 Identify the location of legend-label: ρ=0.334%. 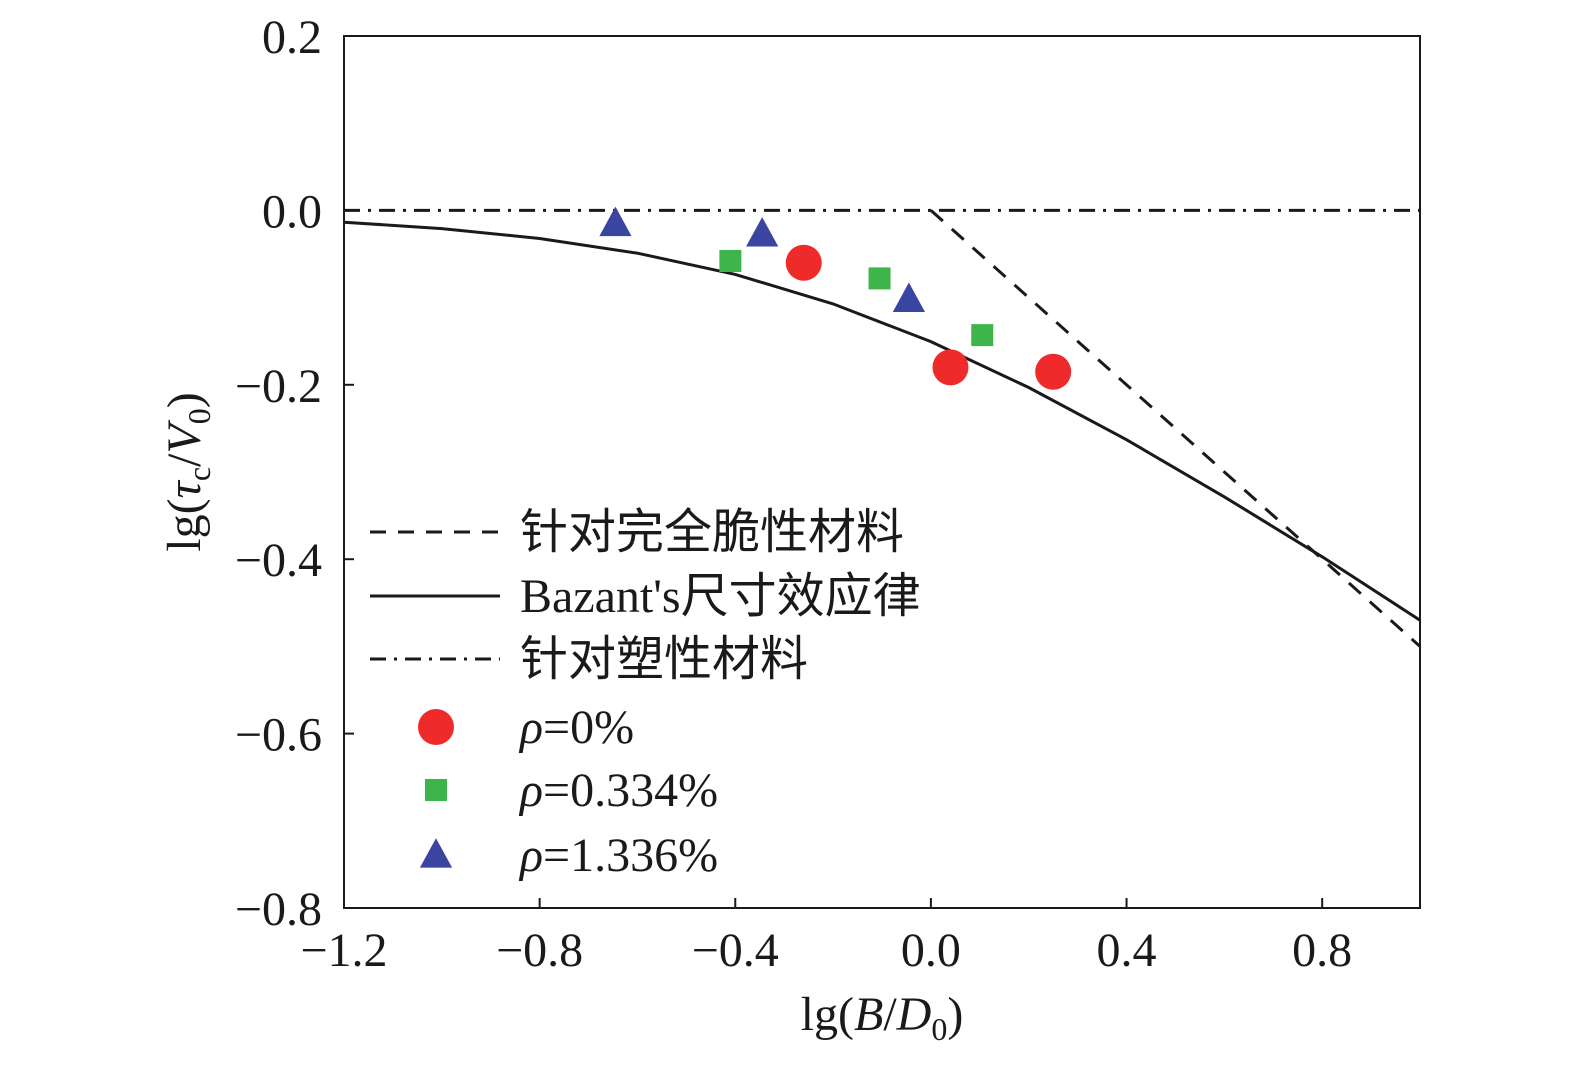
(618, 790).